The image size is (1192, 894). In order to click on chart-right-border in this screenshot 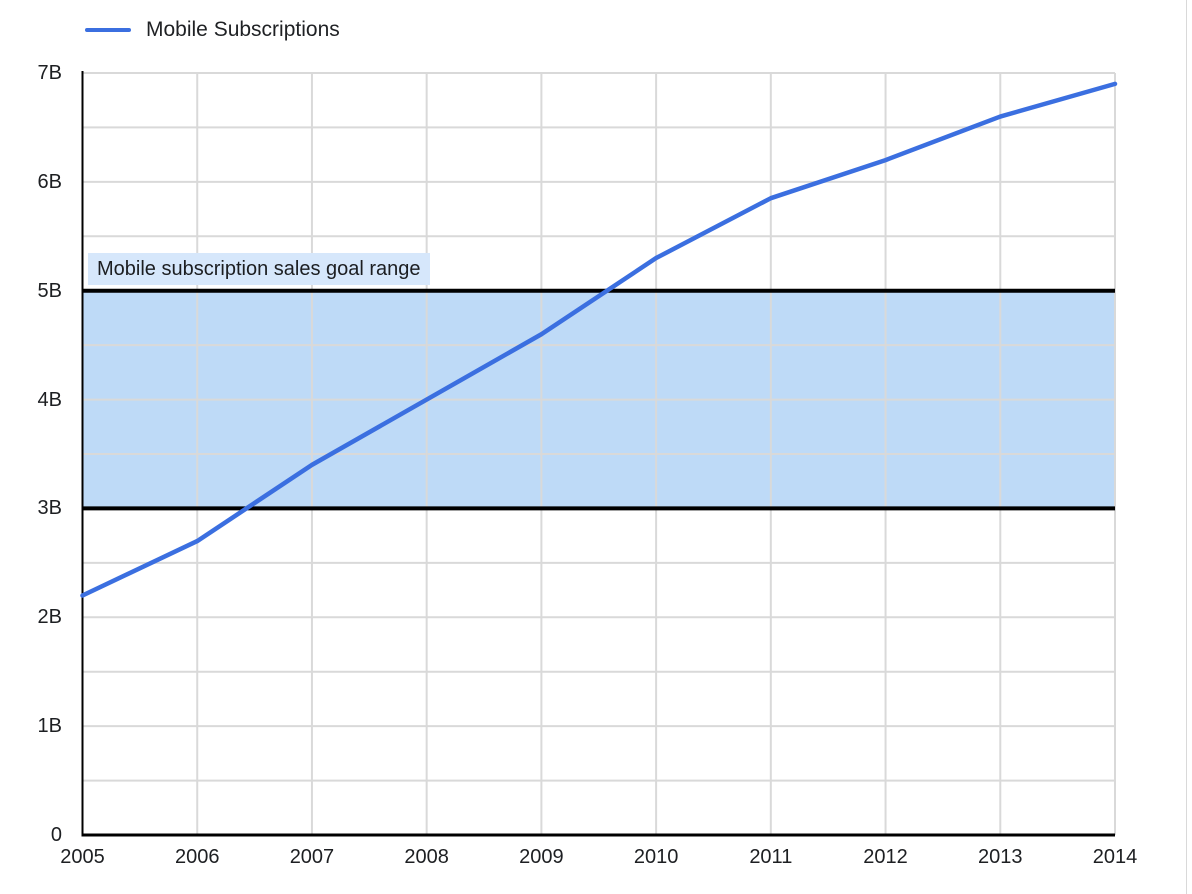, I will do `click(1186, 447)`.